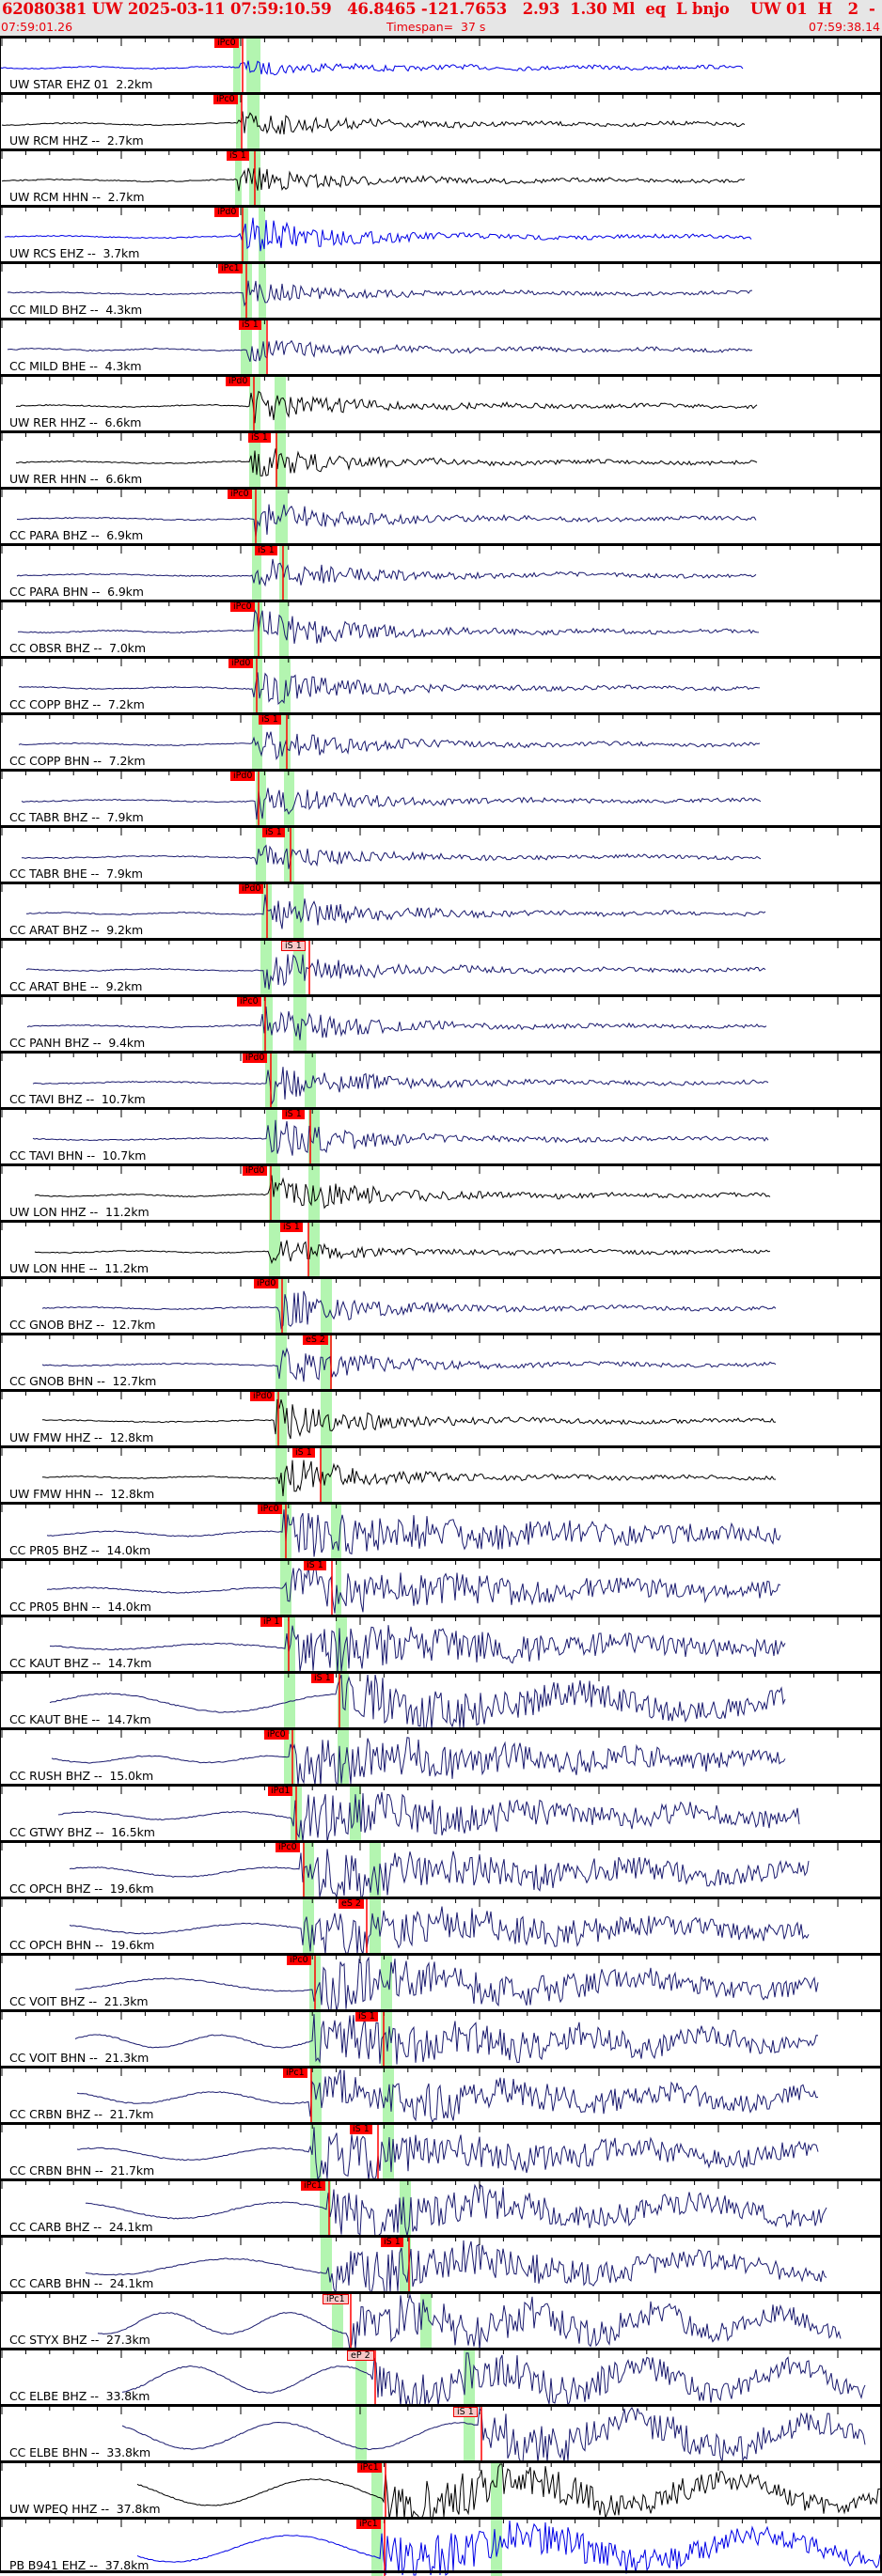  Describe the element at coordinates (271, 1622) in the screenshot. I see `phase-pick-label: iP 1` at that location.